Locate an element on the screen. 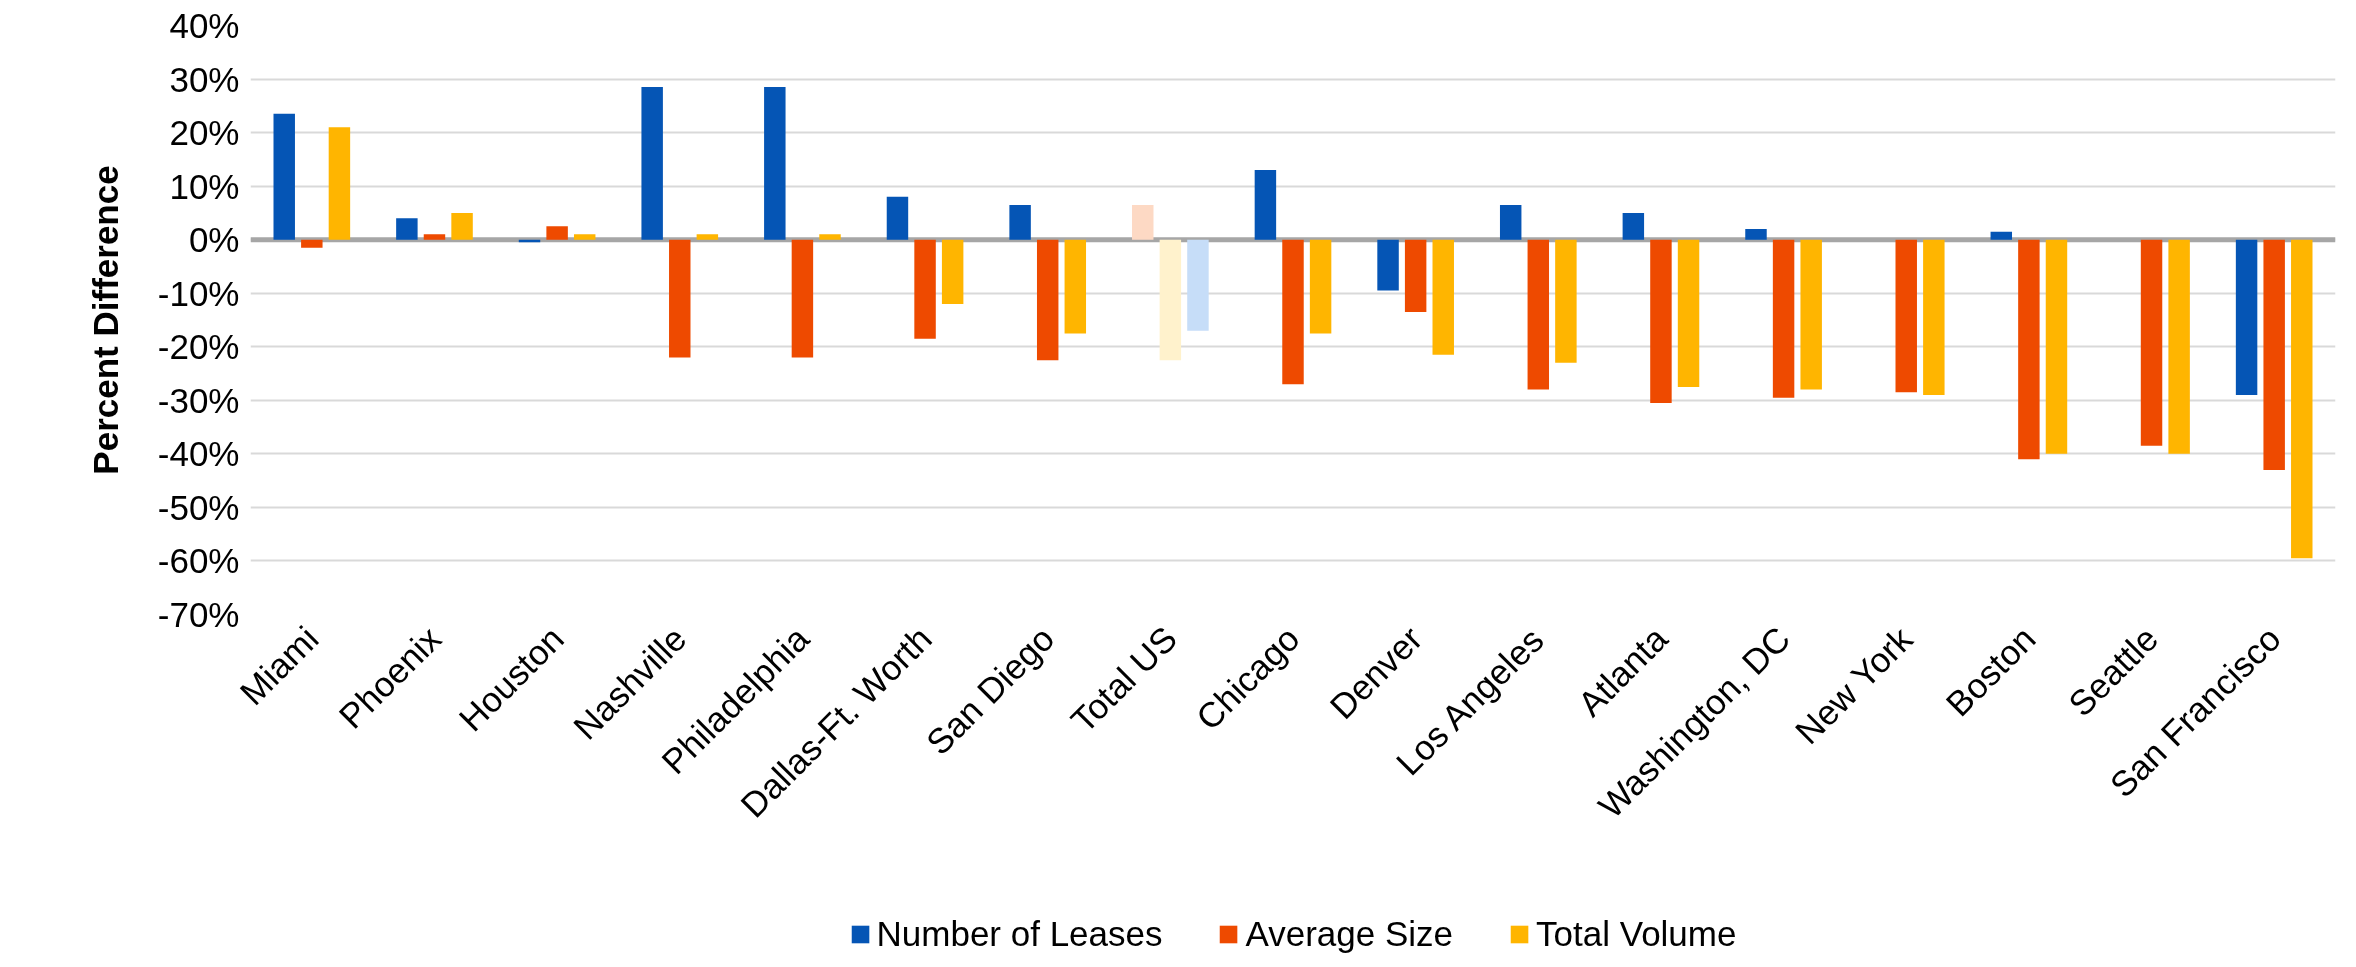 The image size is (2356, 967). y-tick-label: -70% is located at coordinates (198, 614).